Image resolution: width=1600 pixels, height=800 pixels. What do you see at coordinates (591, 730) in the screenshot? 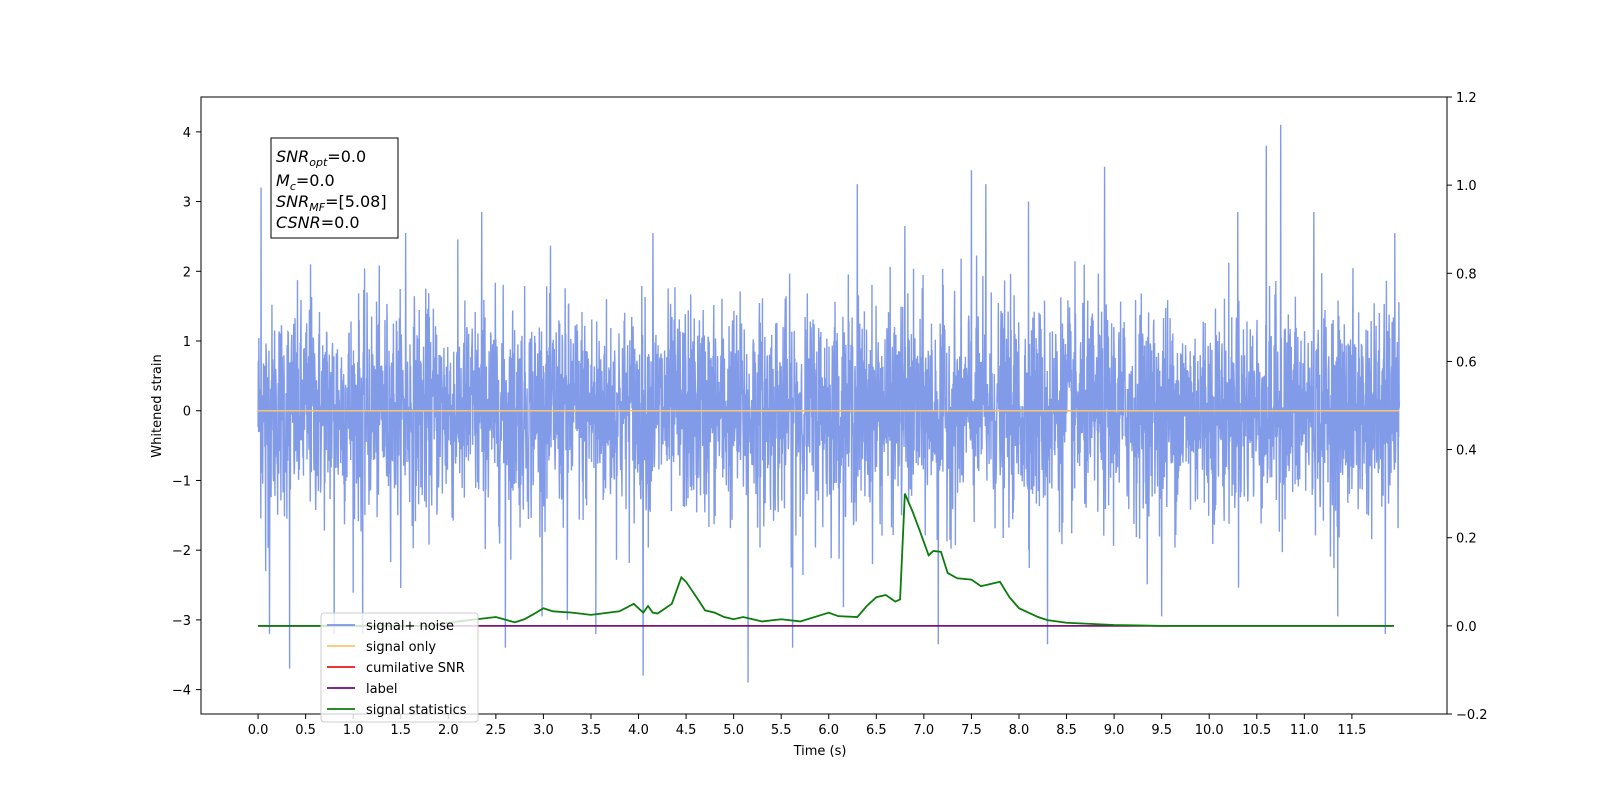
I see `x-tick-label: 3.5` at bounding box center [591, 730].